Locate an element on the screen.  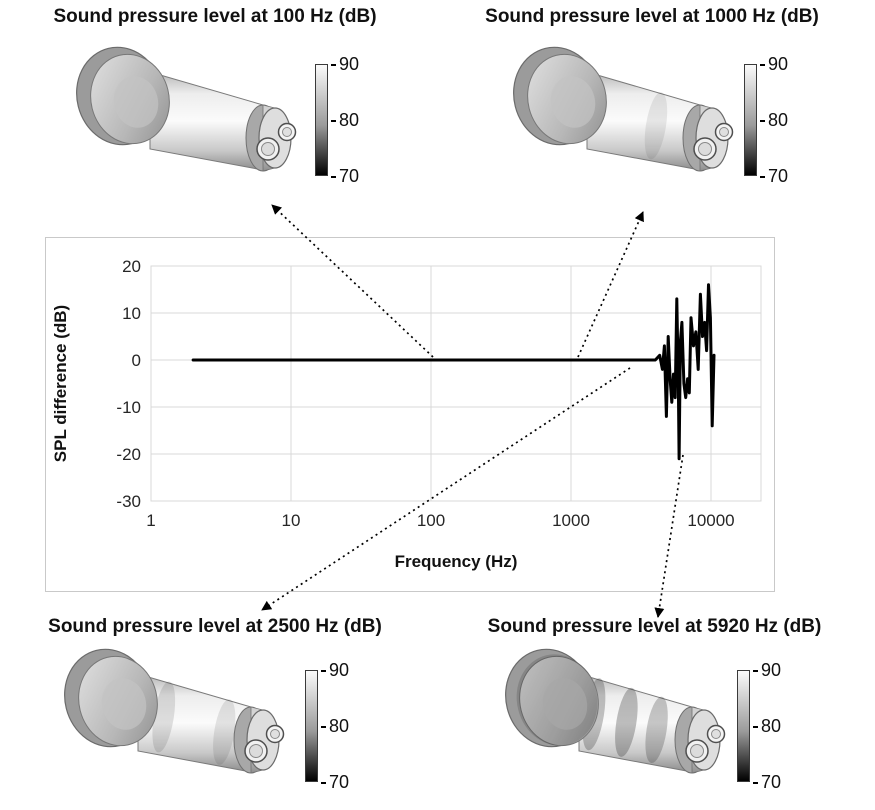
colorbar-1000hz: 90 80 70 is located at coordinates (766, 120).